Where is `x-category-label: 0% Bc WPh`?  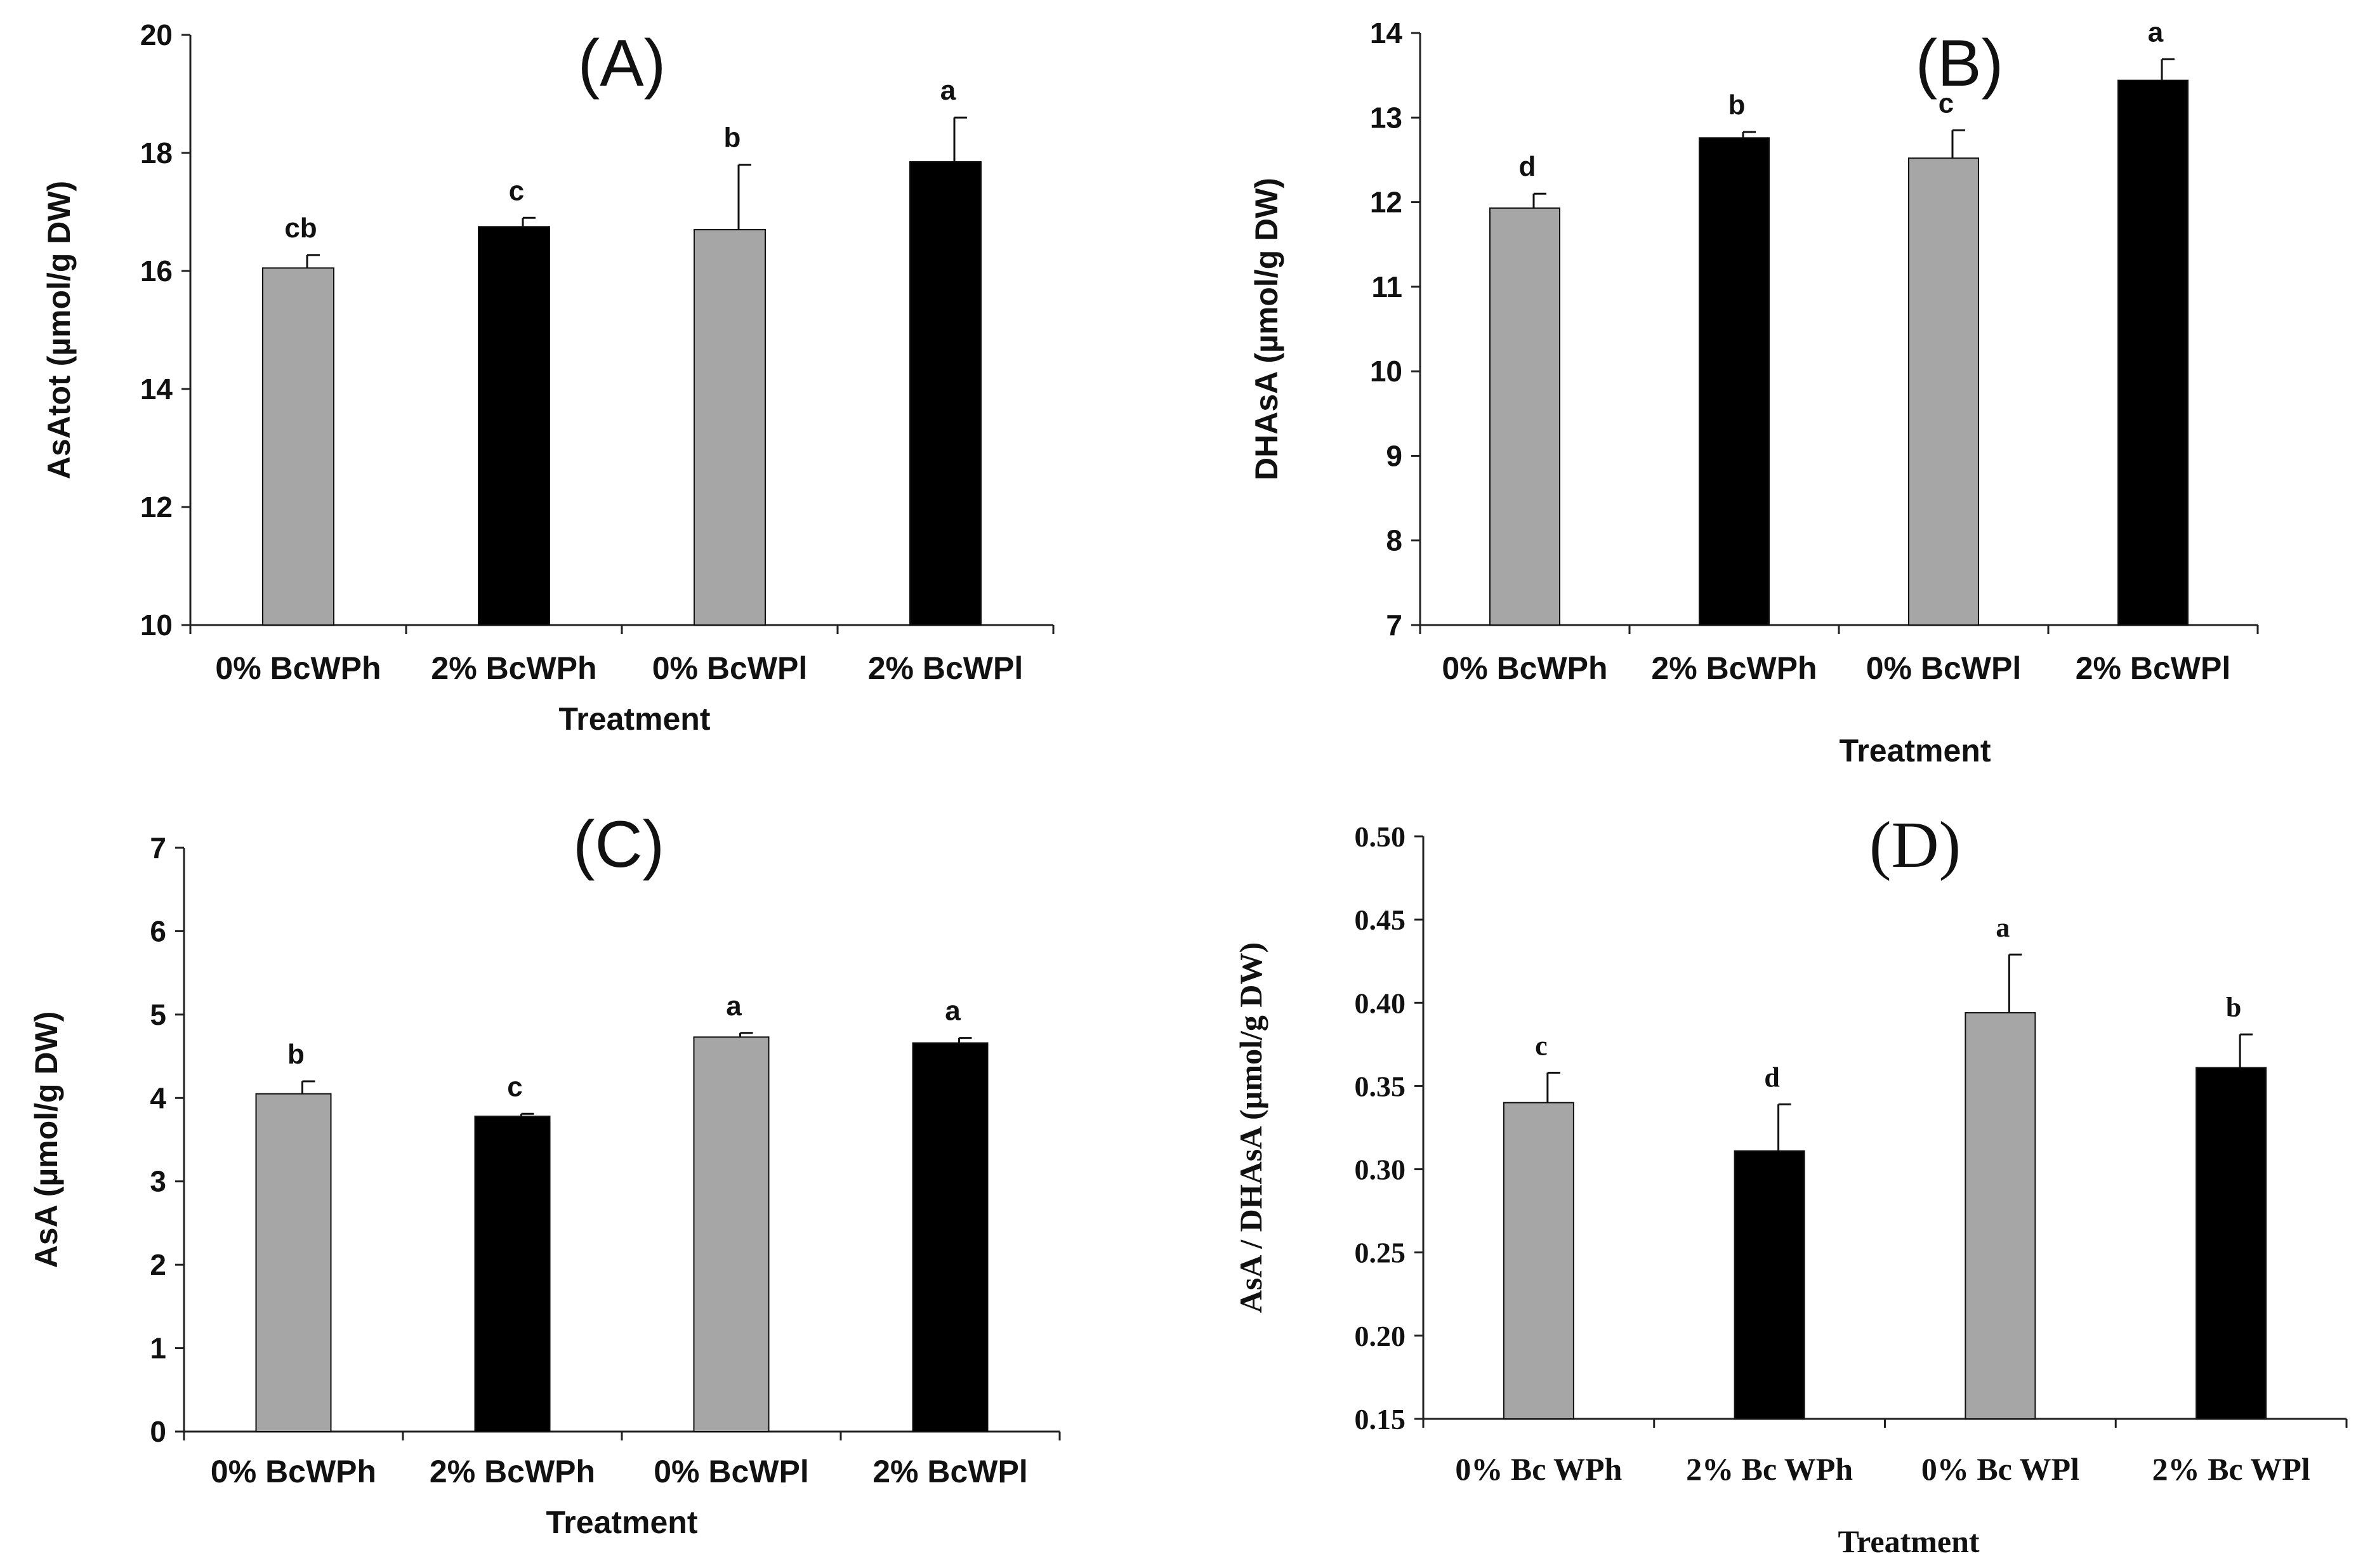 x-category-label: 0% Bc WPh is located at coordinates (1538, 1469).